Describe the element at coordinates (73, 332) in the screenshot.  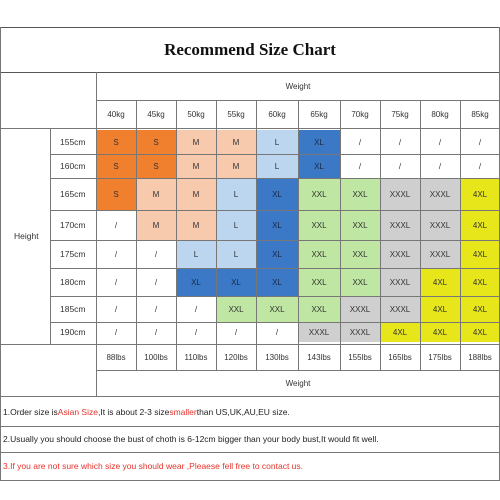
I see `height-label: 190cm` at that location.